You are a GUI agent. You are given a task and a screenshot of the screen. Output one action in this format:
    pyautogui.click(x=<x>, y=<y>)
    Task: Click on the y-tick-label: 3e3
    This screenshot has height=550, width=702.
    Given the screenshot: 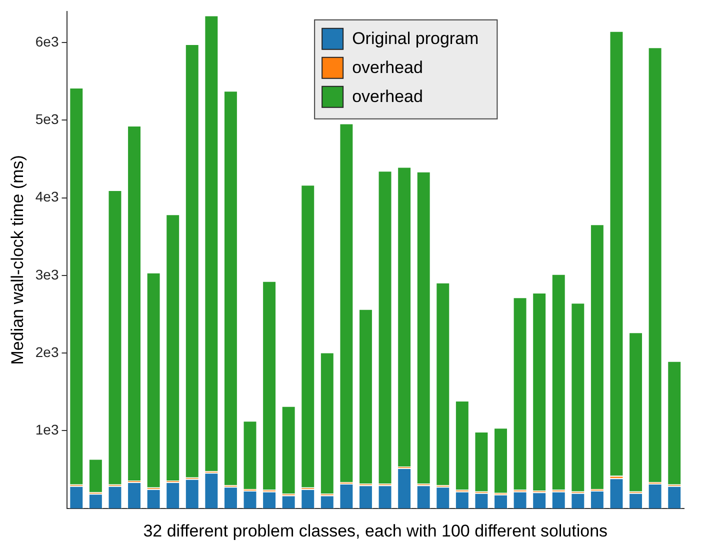 What is the action you would take?
    pyautogui.click(x=47, y=274)
    